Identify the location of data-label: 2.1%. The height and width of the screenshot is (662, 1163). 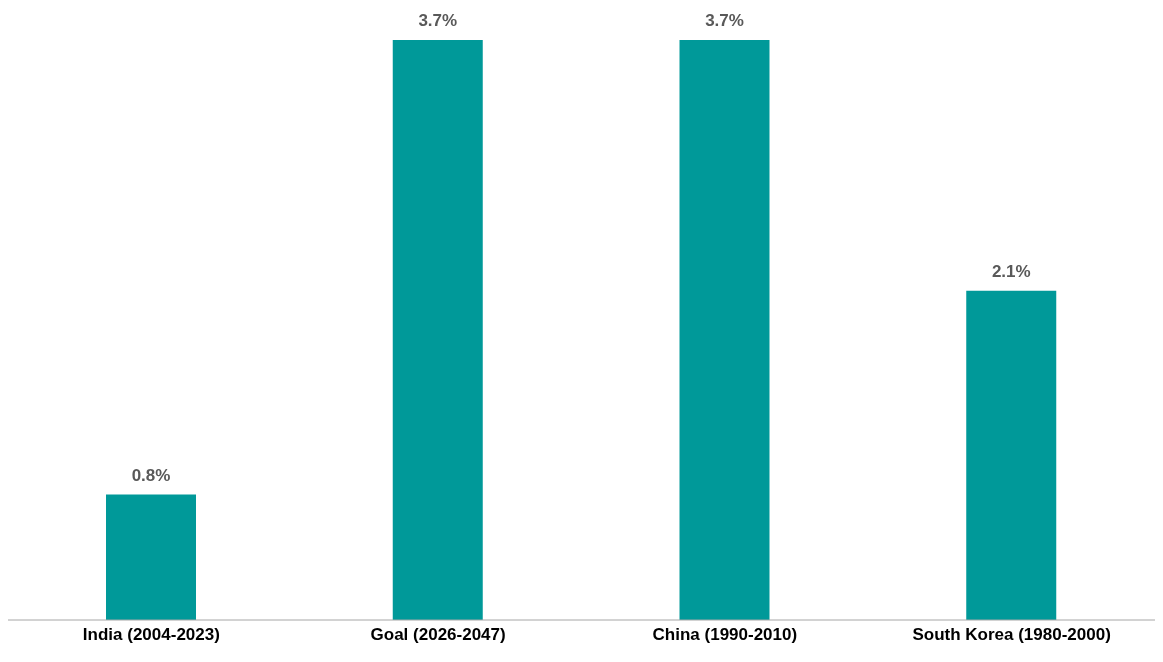
(1011, 271).